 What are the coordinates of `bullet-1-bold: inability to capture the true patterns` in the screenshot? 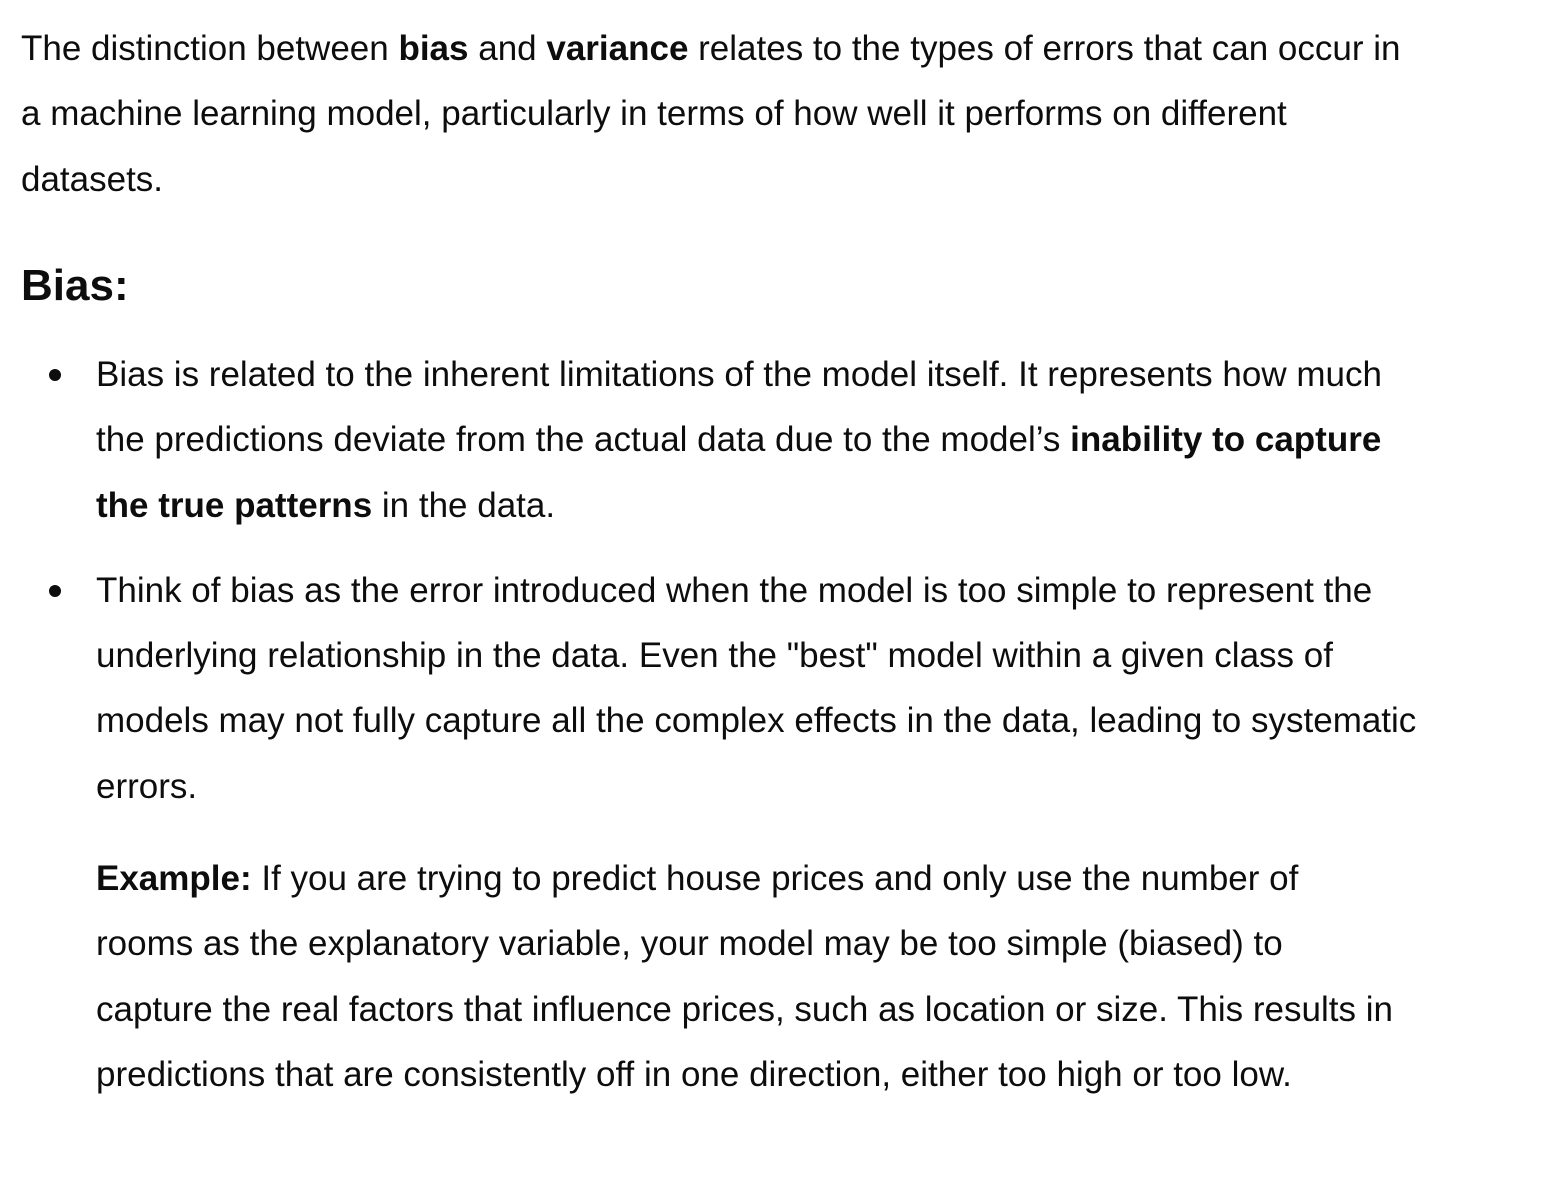 It's located at (739, 472).